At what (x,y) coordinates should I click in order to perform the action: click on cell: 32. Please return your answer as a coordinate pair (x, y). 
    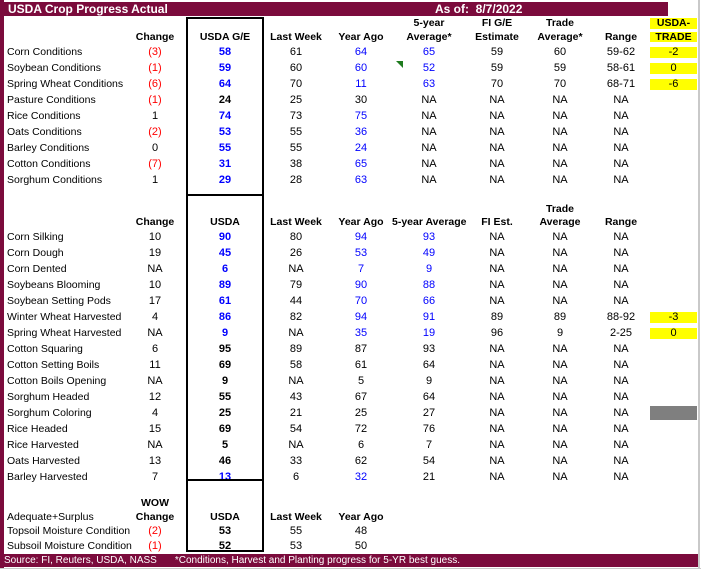
    Looking at the image, I should click on (361, 476).